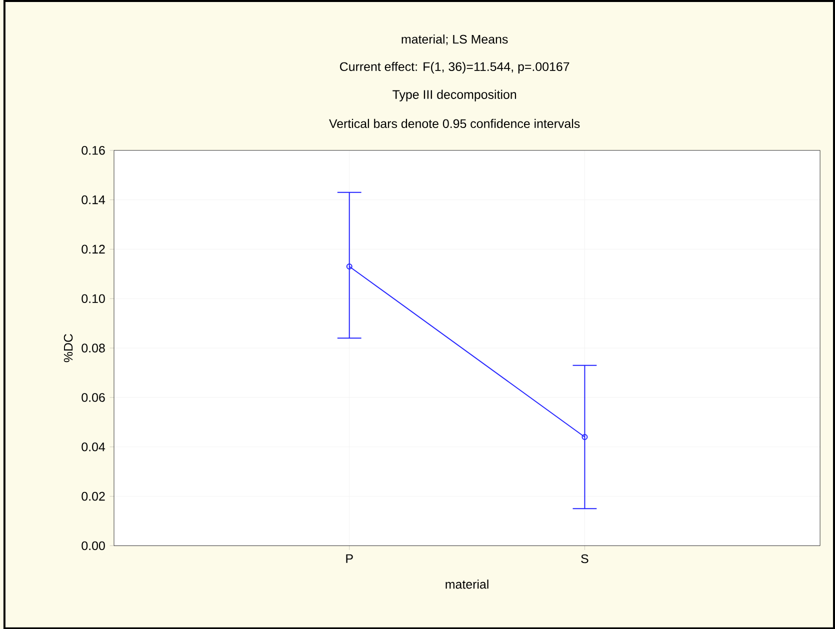 Image resolution: width=835 pixels, height=629 pixels. Describe the element at coordinates (467, 584) in the screenshot. I see `x-axis-title: material` at that location.